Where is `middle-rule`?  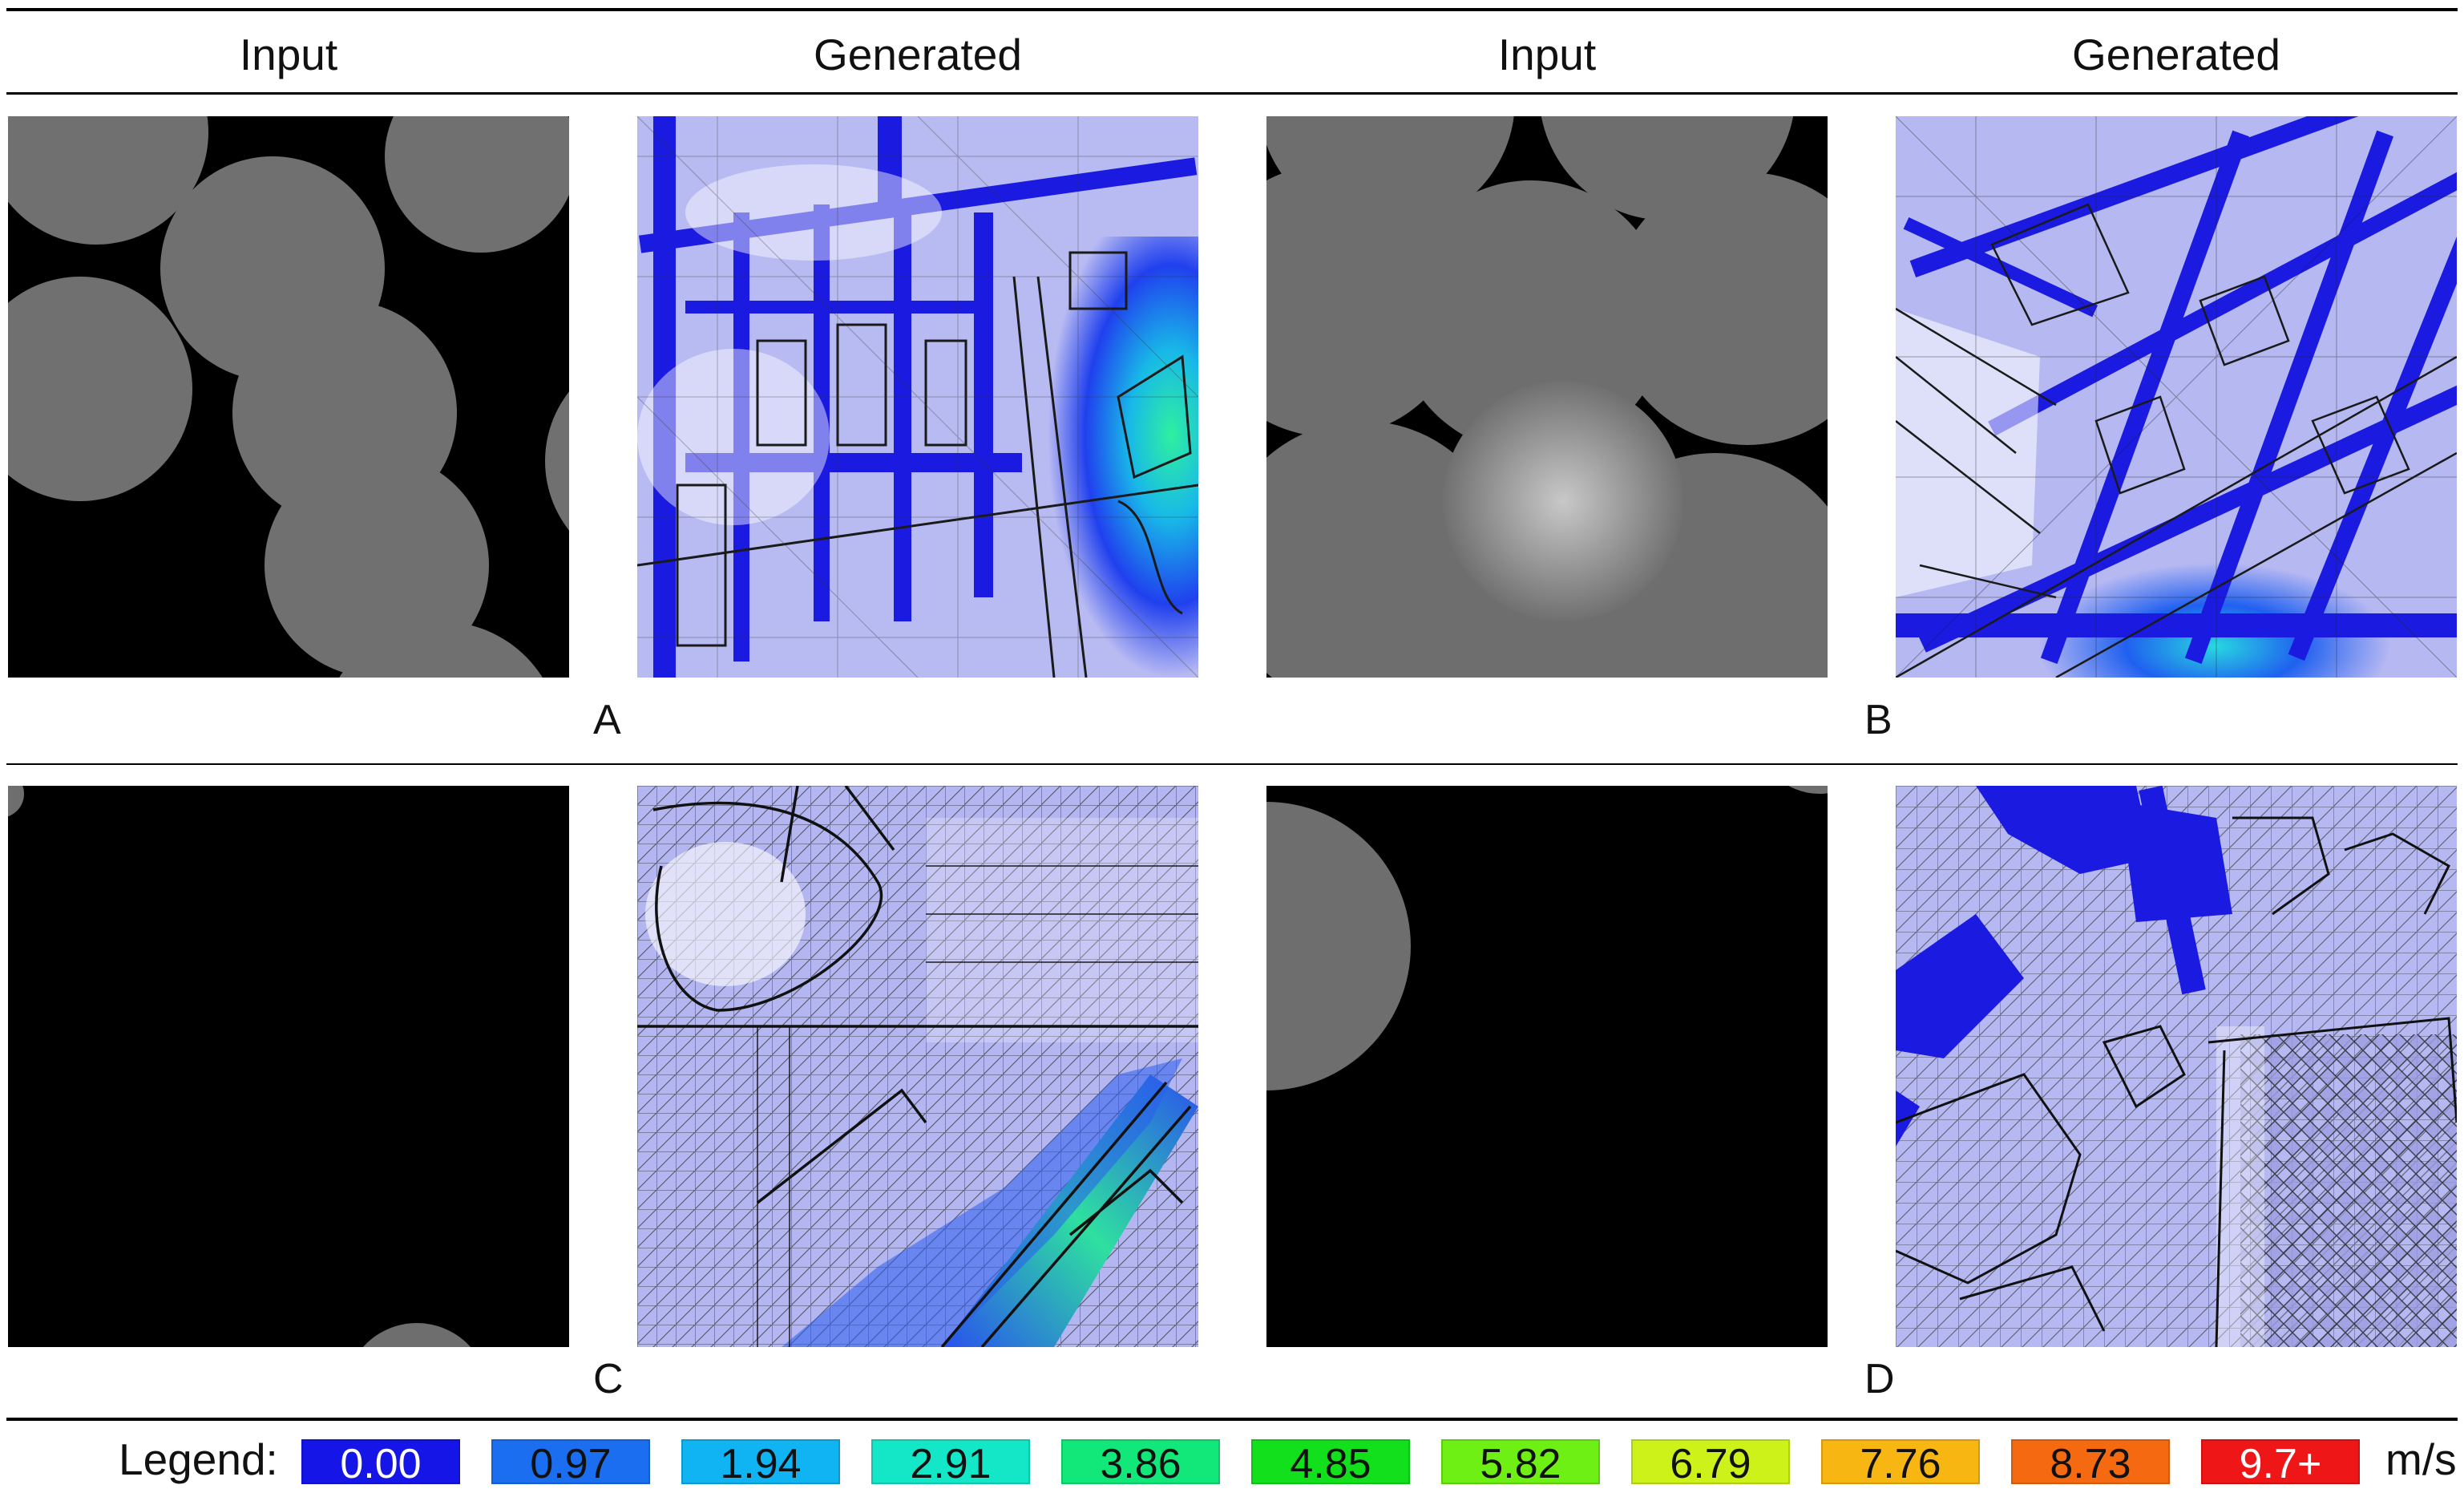
middle-rule is located at coordinates (1232, 764).